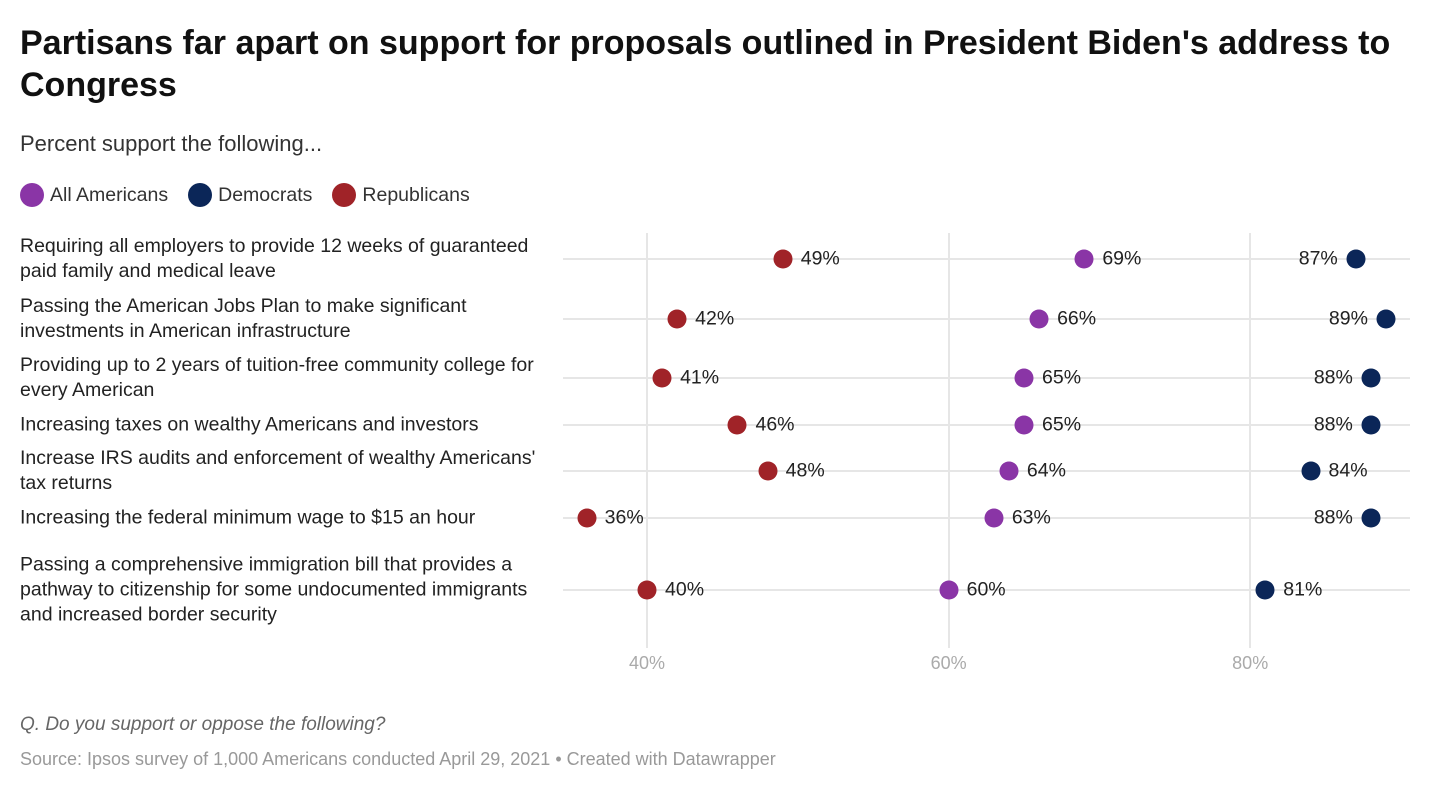  I want to click on value-label: 64%, so click(1046, 470).